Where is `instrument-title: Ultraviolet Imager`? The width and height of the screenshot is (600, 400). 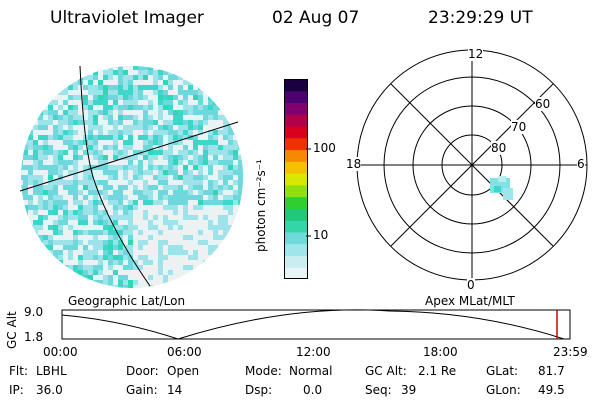
instrument-title: Ultraviolet Imager is located at coordinates (127, 18).